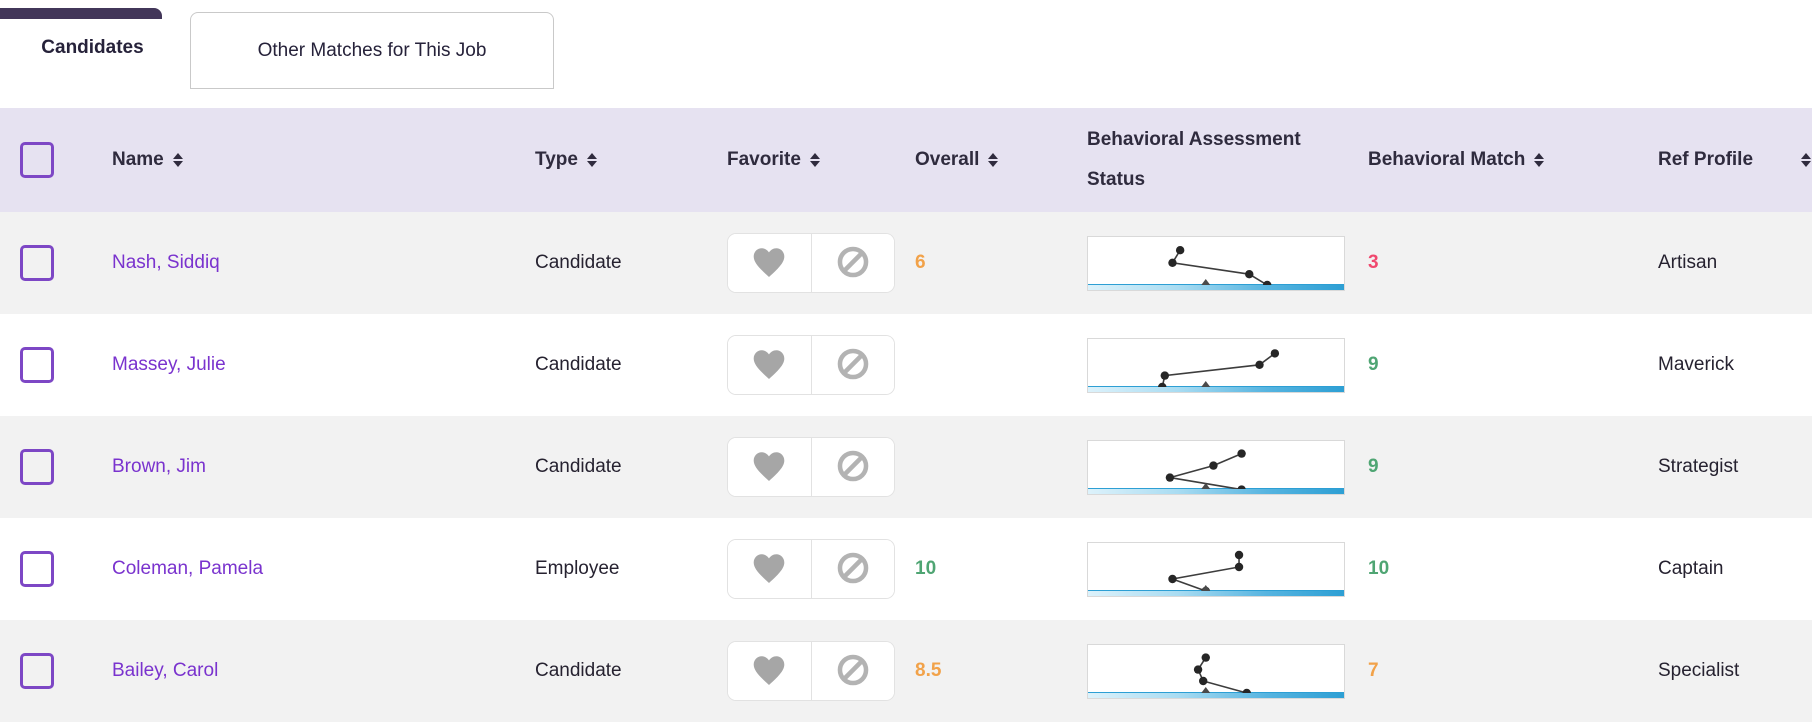 The height and width of the screenshot is (725, 1812). Describe the element at coordinates (926, 568) in the screenshot. I see `overall-score: 10` at that location.